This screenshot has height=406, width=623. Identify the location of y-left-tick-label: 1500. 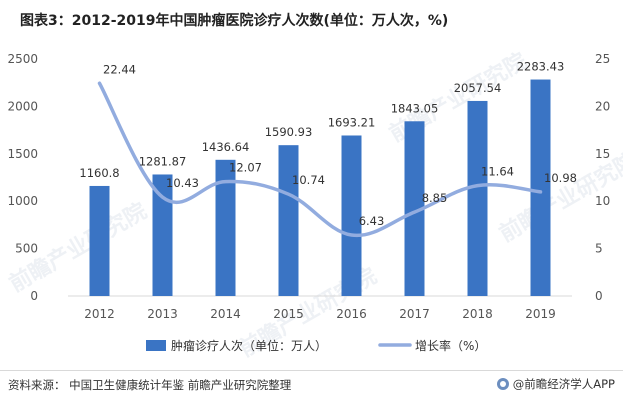
(22, 154).